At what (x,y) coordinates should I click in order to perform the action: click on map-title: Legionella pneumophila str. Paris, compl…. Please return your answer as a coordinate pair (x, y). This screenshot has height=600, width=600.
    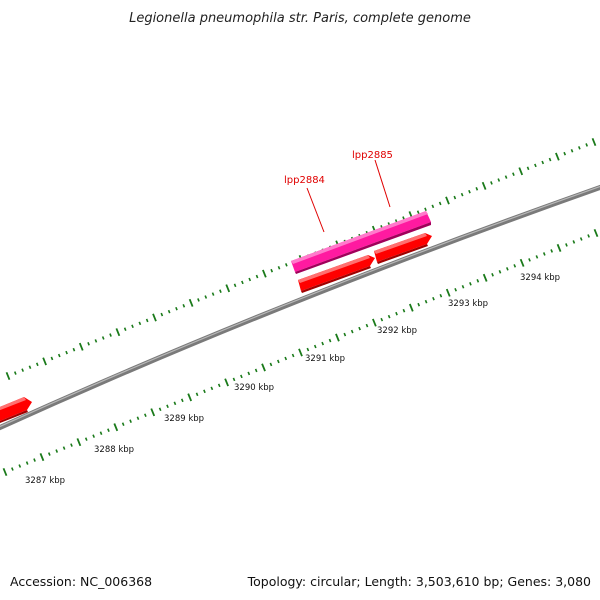
    Looking at the image, I should click on (300, 18).